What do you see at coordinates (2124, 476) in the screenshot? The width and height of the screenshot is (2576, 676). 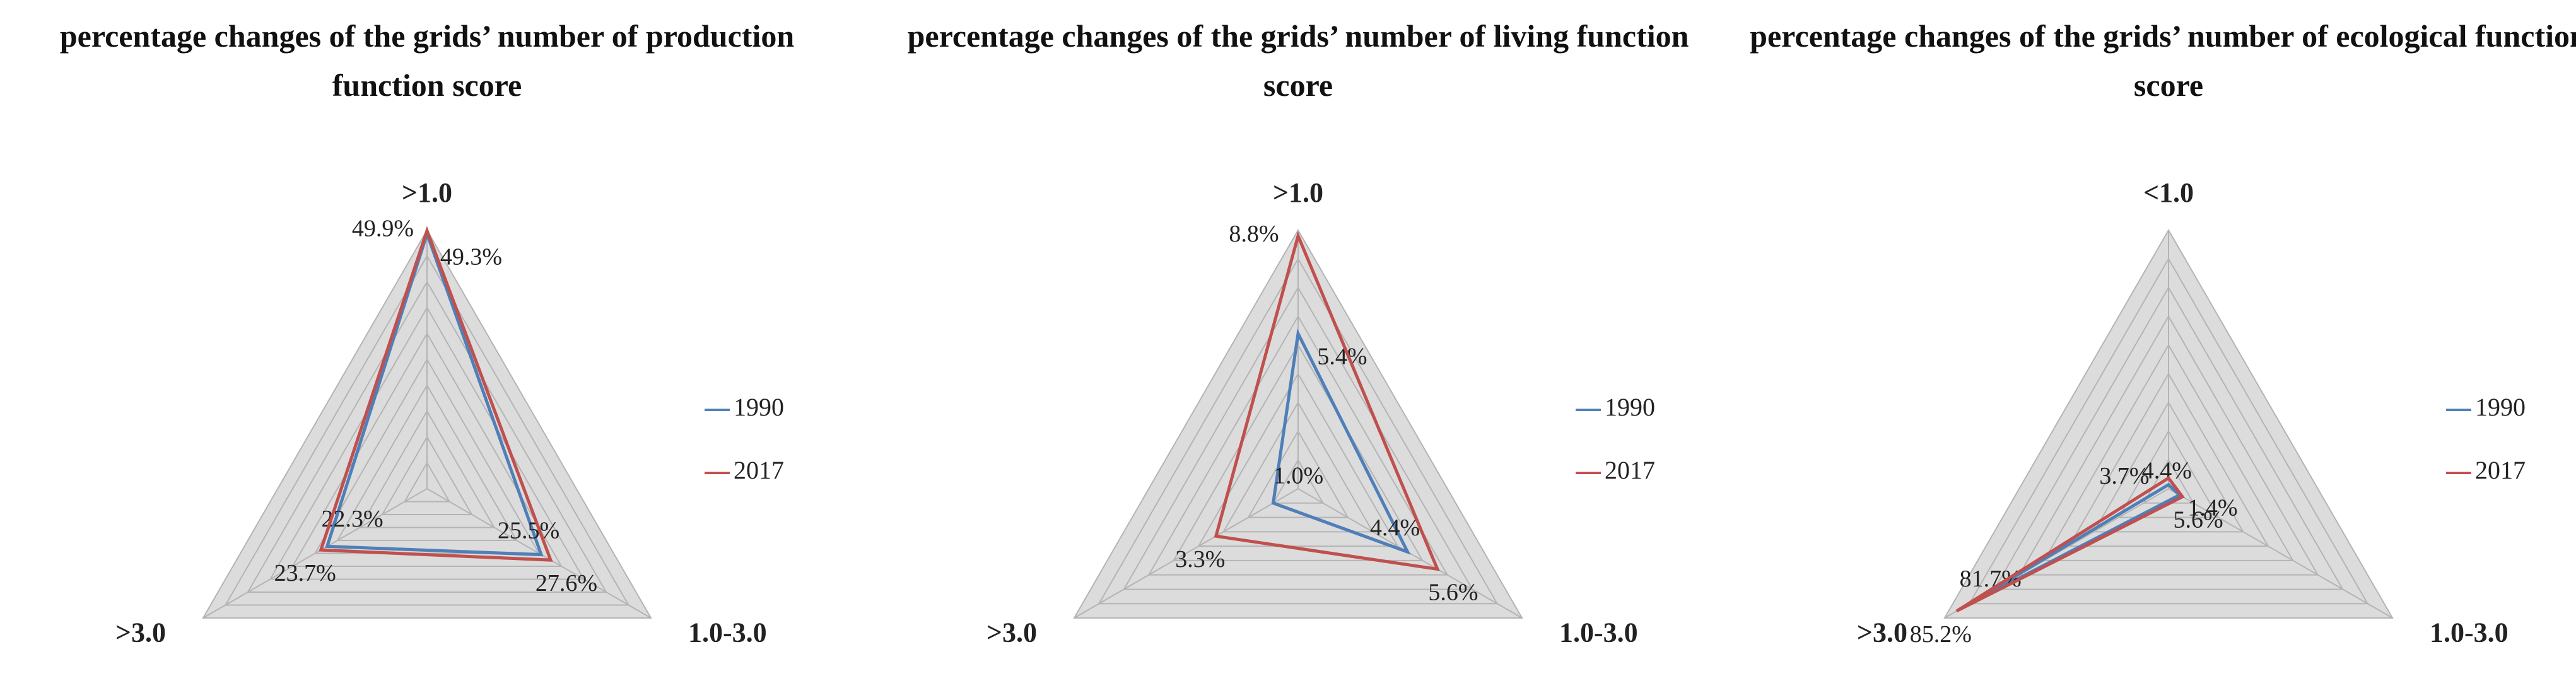 I see `data-label: 3.7%` at bounding box center [2124, 476].